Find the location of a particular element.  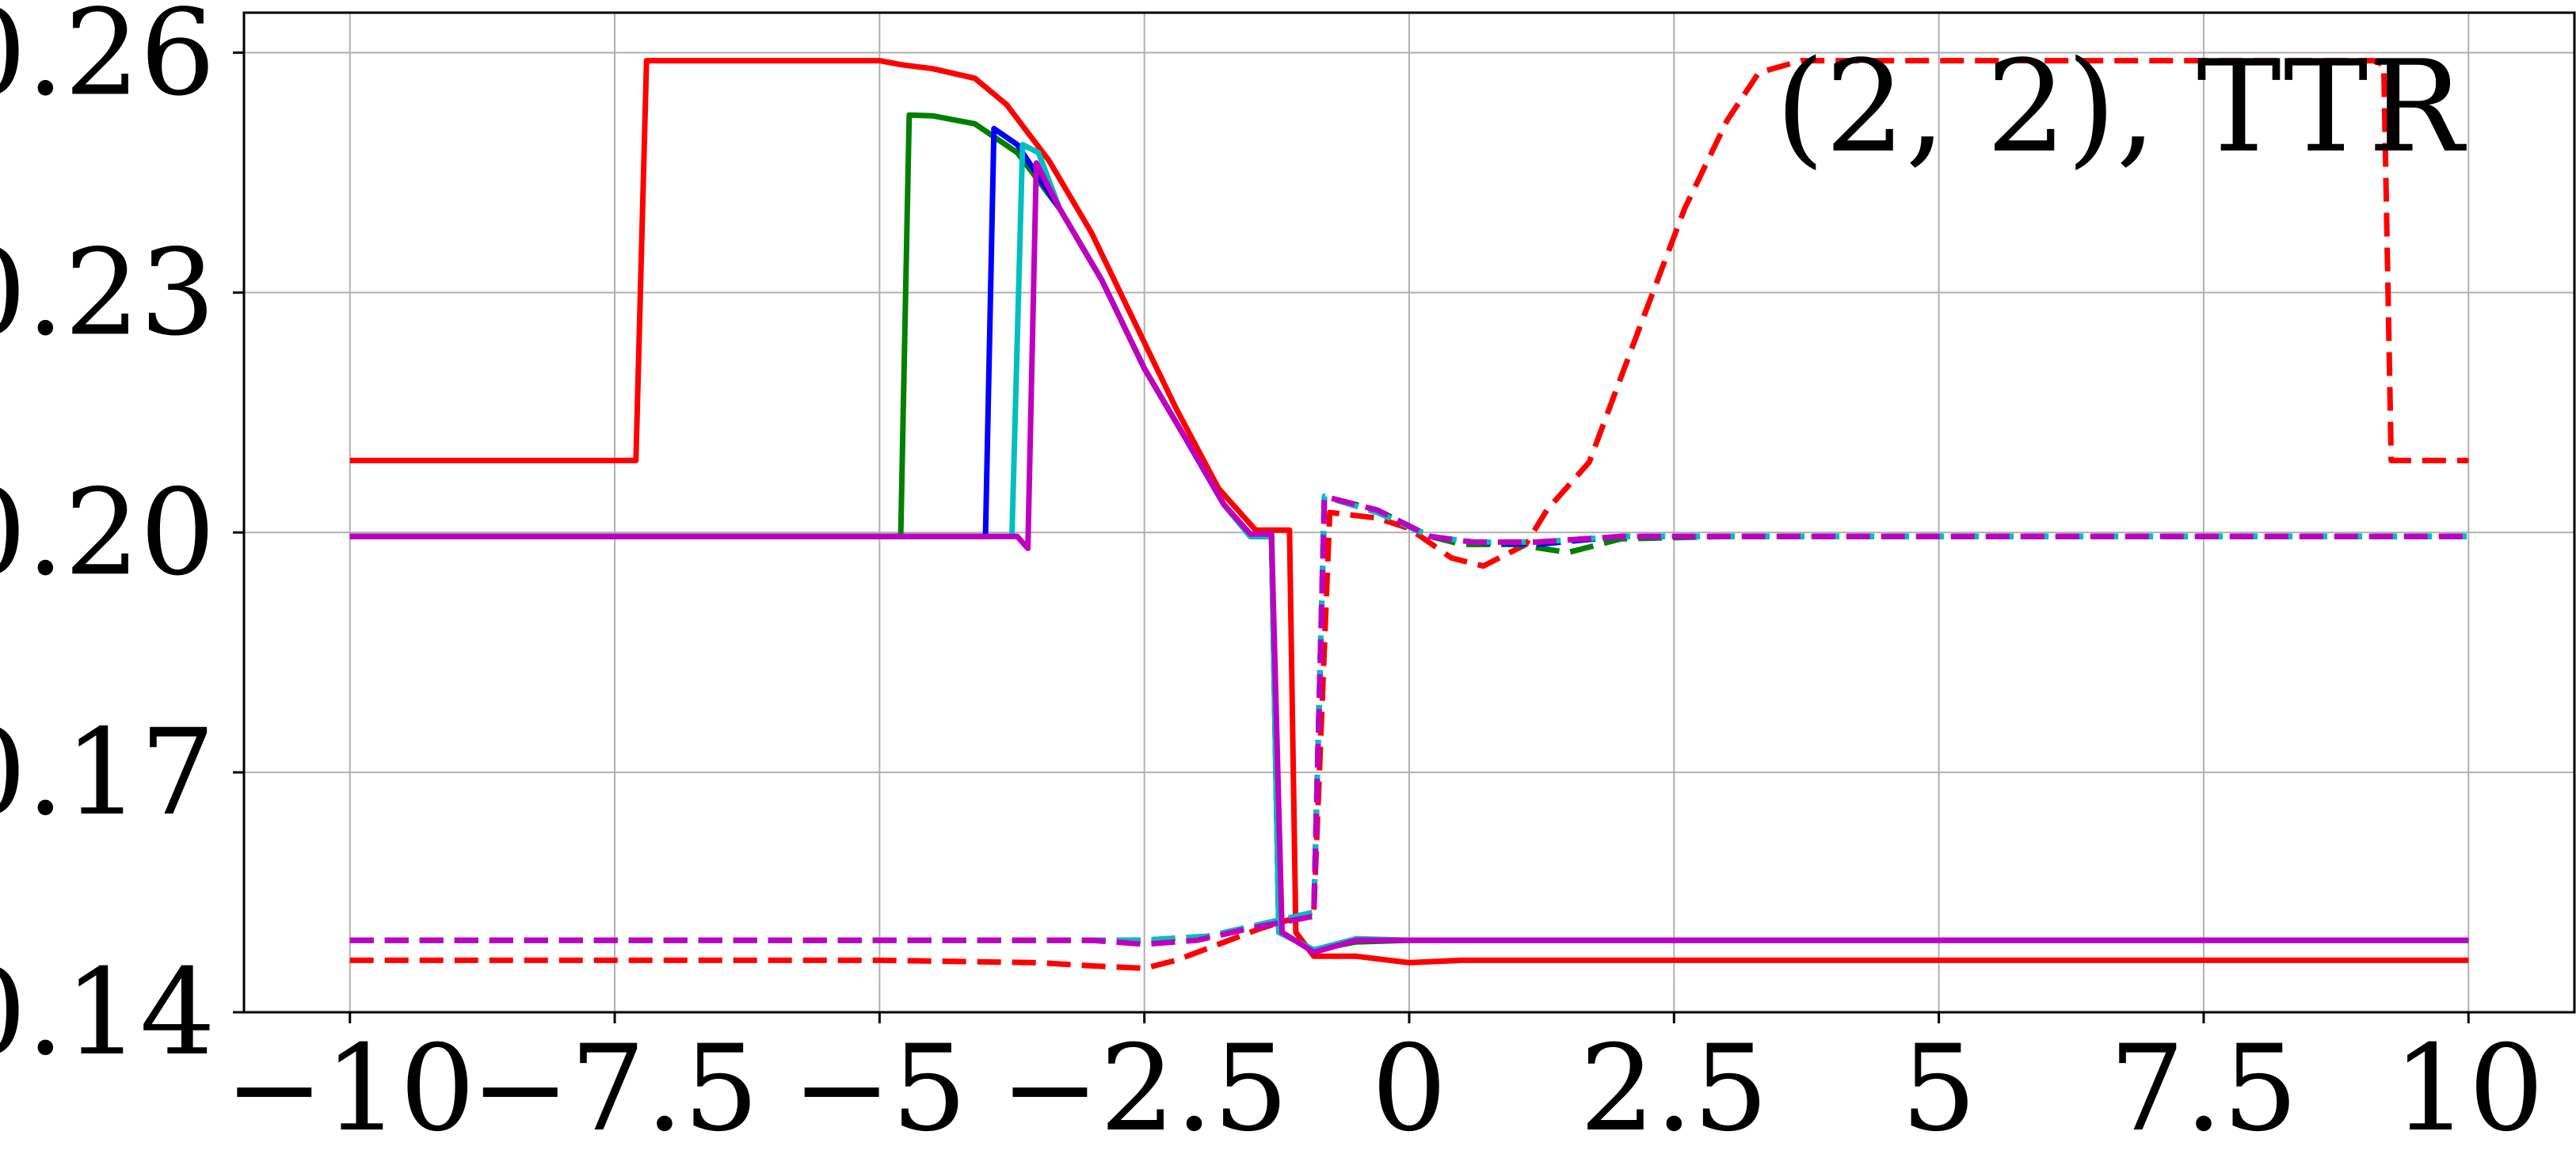

x-tick-label: −2.5 is located at coordinates (1144, 1089).